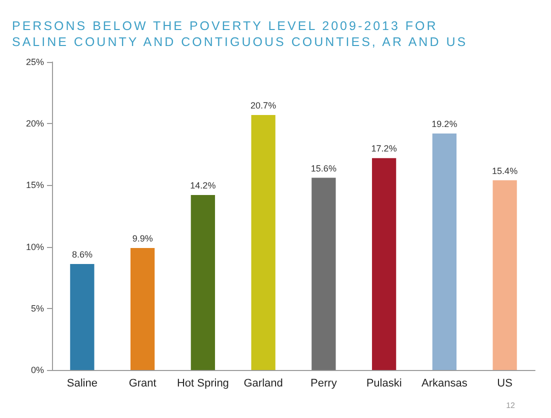 This screenshot has height=418, width=551. Describe the element at coordinates (504, 384) in the screenshot. I see `x-tick-label: US` at that location.